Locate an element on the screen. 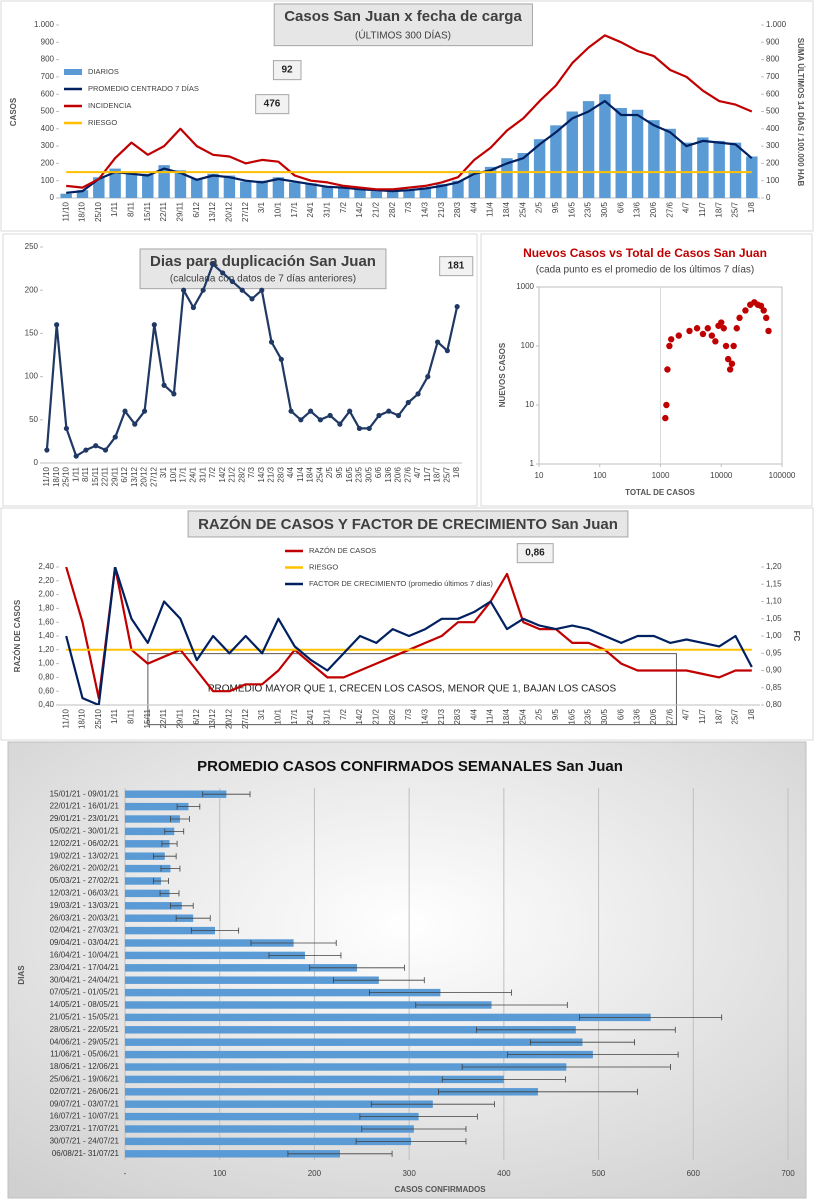  y2-tick-label: 1,00 is located at coordinates (774, 635).